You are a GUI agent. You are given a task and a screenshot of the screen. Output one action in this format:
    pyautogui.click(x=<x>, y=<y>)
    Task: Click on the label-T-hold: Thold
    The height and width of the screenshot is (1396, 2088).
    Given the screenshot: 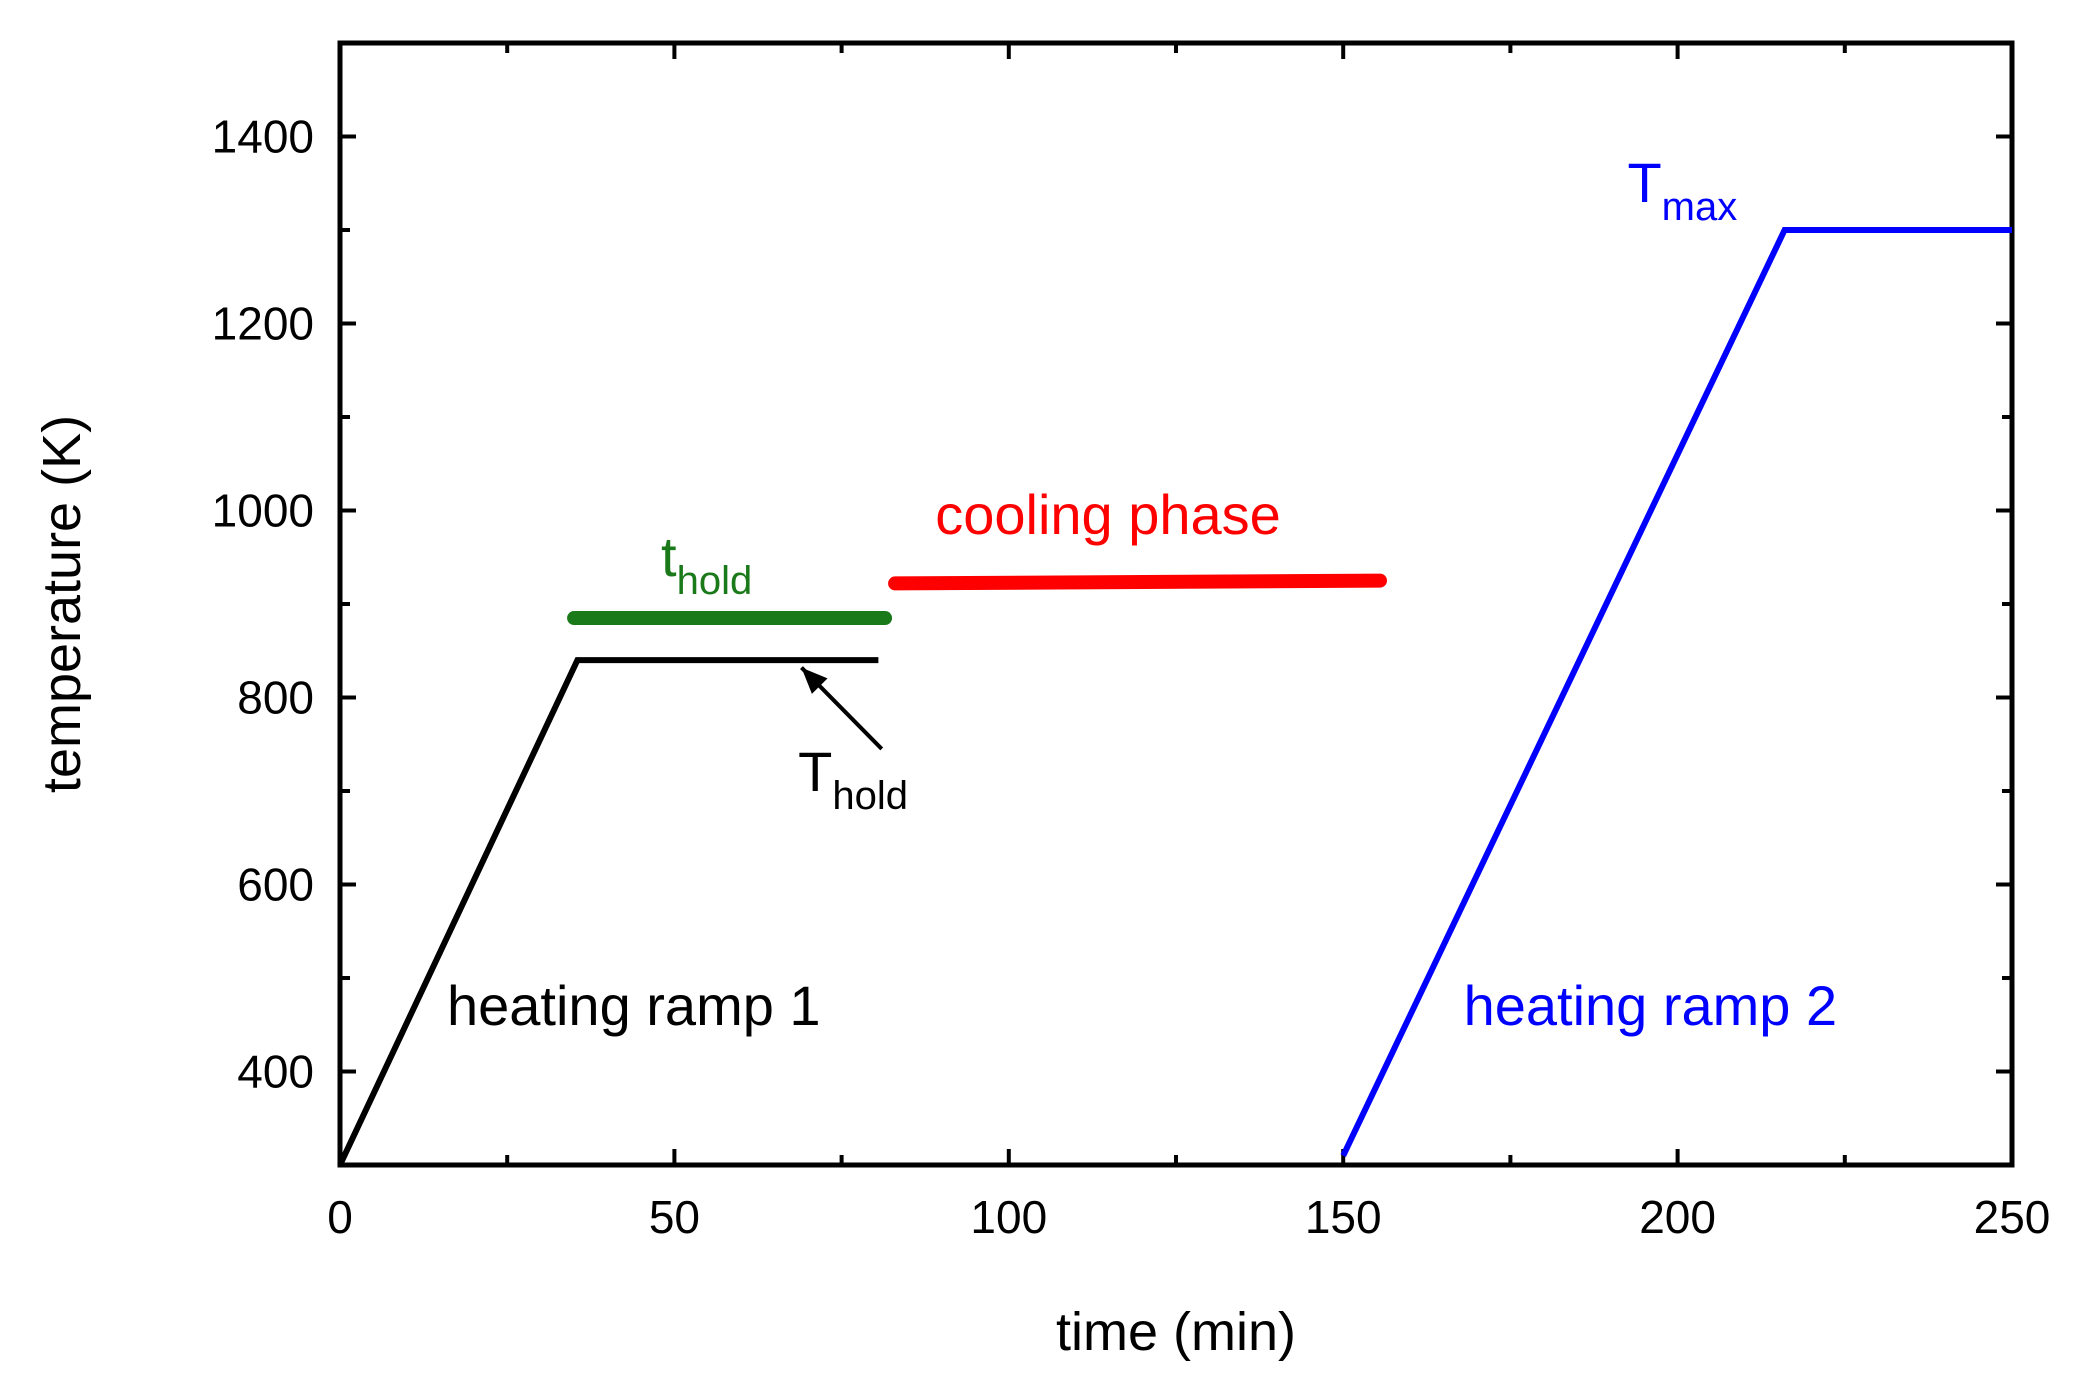 What is the action you would take?
    pyautogui.click(x=853, y=779)
    